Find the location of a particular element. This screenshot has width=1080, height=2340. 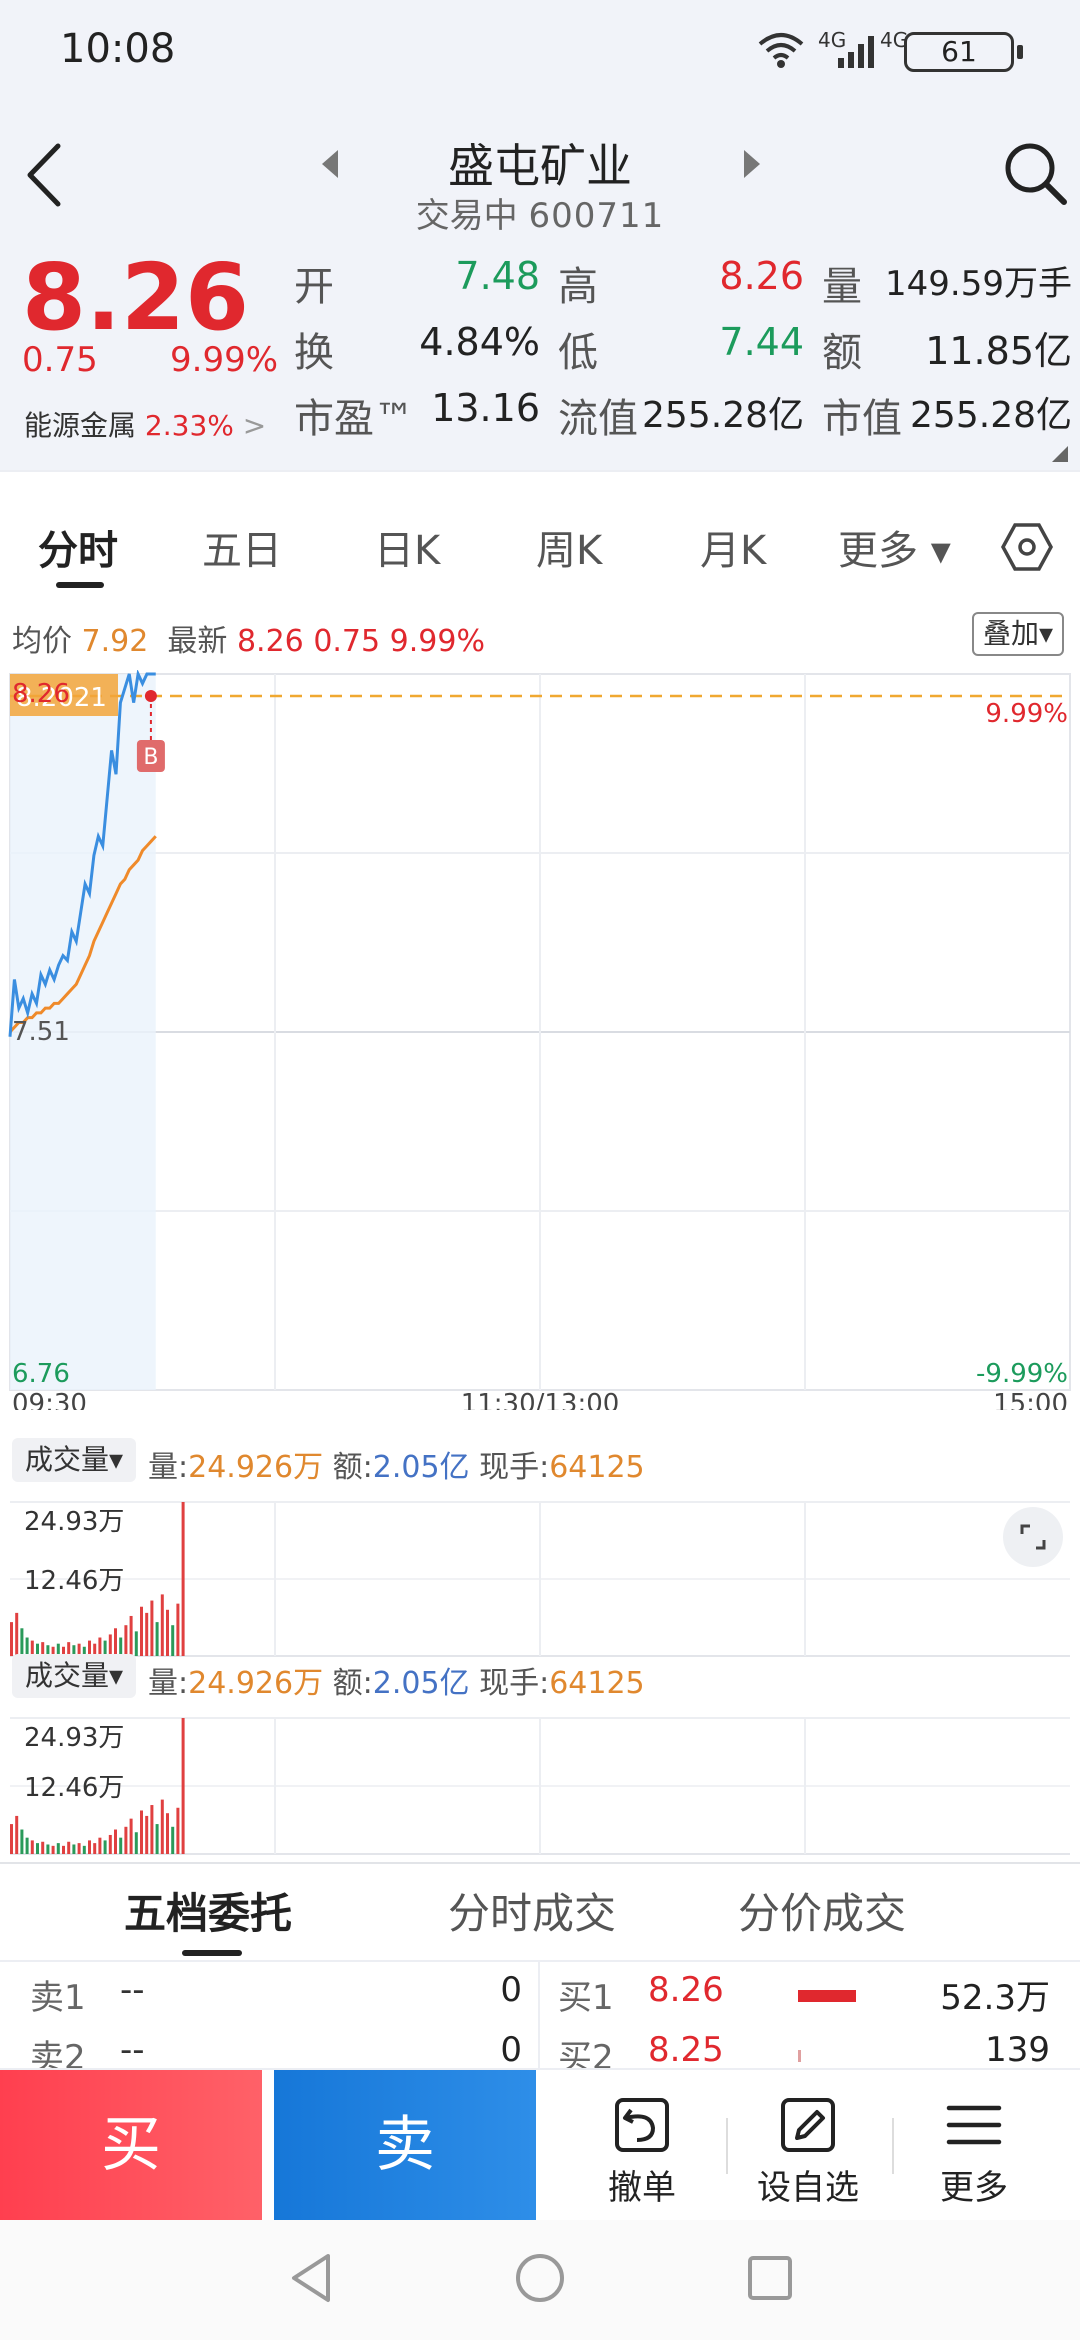

search-icon is located at coordinates (1036, 174).